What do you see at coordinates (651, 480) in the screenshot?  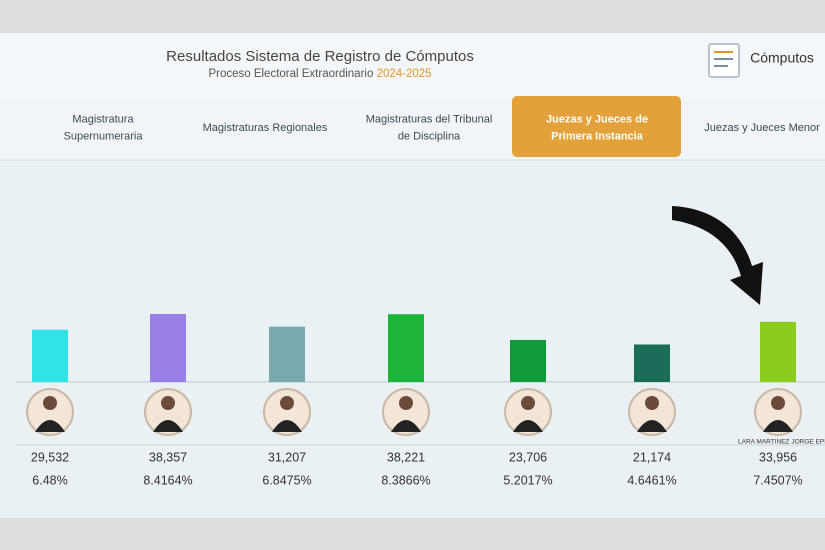 I see `vote-percent: 4.6461%` at bounding box center [651, 480].